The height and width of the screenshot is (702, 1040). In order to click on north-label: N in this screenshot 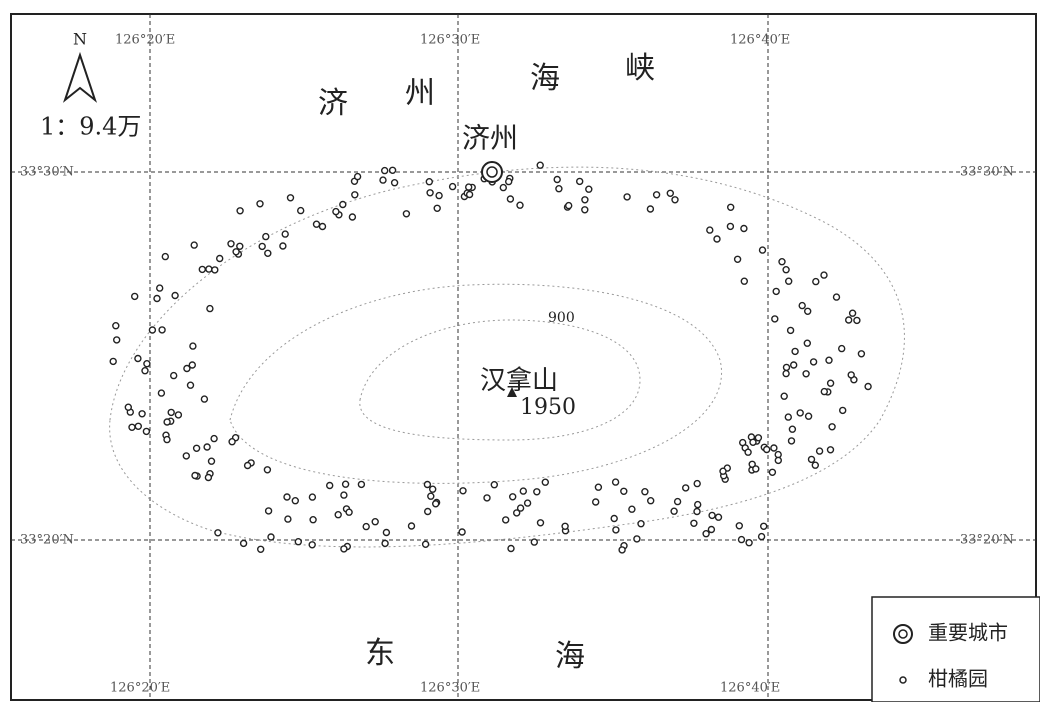, I will do `click(80, 39)`.